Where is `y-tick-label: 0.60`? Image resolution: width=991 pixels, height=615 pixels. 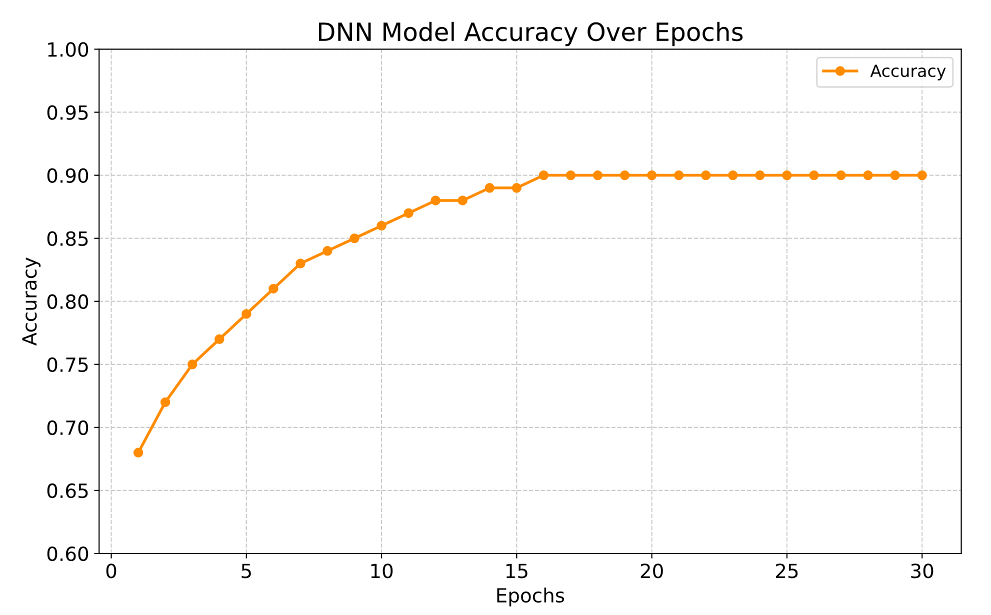 y-tick-label: 0.60 is located at coordinates (67, 554).